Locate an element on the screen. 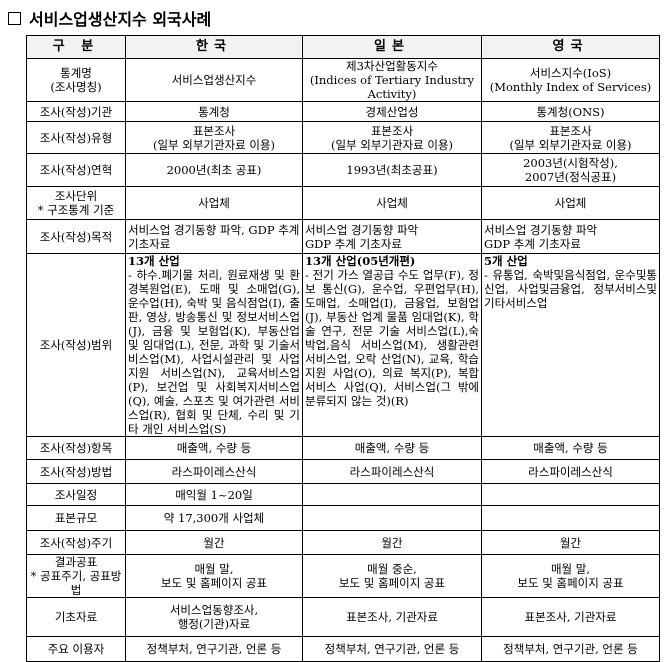 The image size is (672, 662). header-japan: 일본 is located at coordinates (392, 47).